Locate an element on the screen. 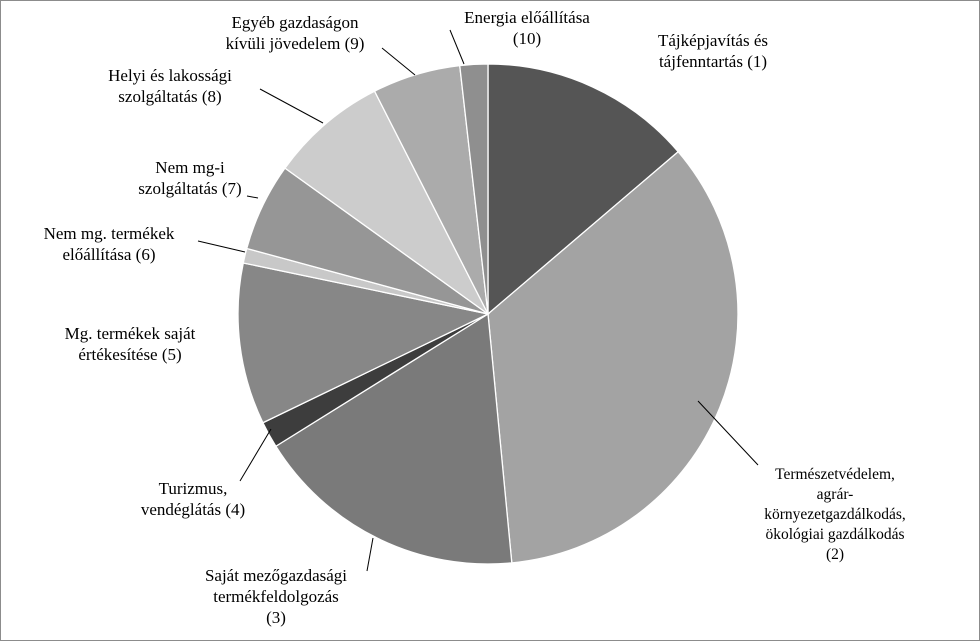 The height and width of the screenshot is (641, 980). slice-label-10-line-2: (10) is located at coordinates (527, 38).